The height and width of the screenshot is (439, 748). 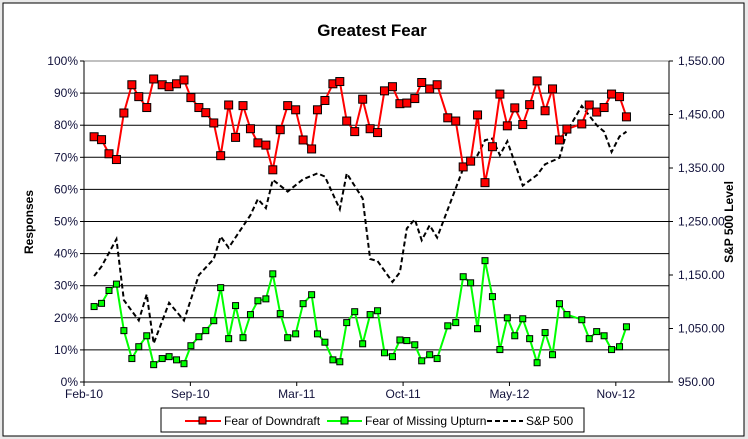 I want to click on x-tick-label: Feb-10, so click(x=84, y=394).